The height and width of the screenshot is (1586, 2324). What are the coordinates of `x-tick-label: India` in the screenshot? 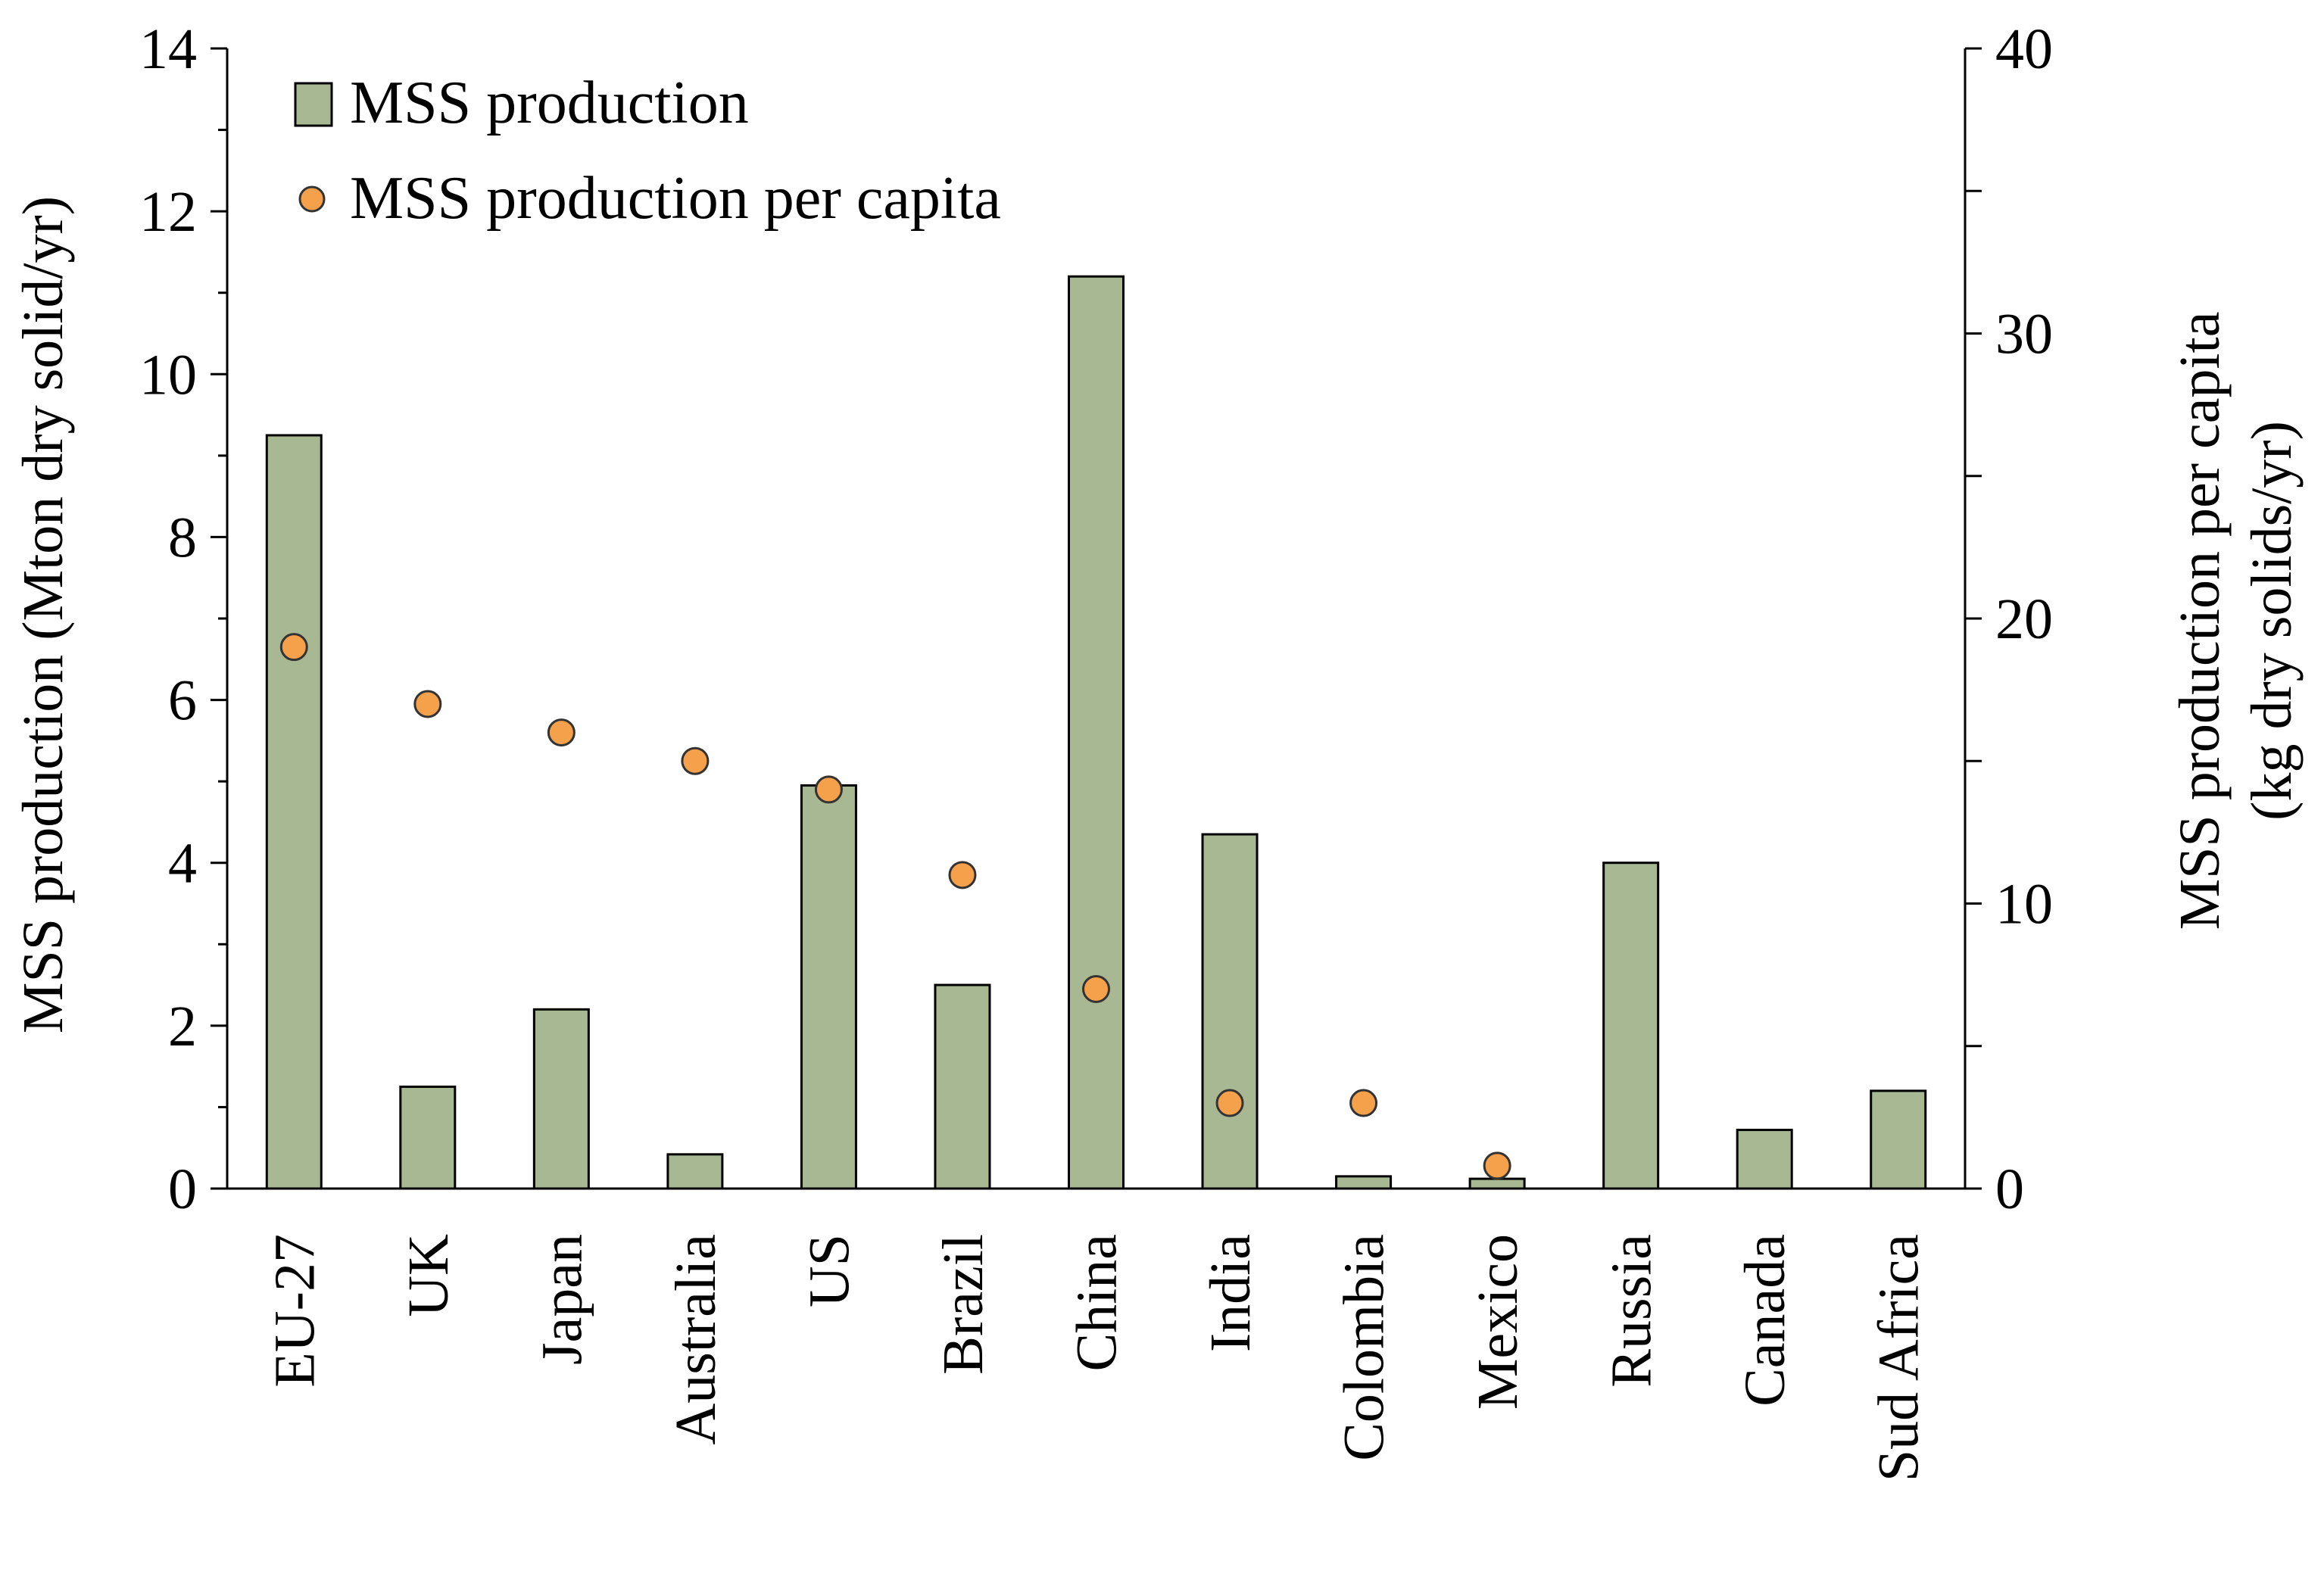 It's located at (1230, 1293).